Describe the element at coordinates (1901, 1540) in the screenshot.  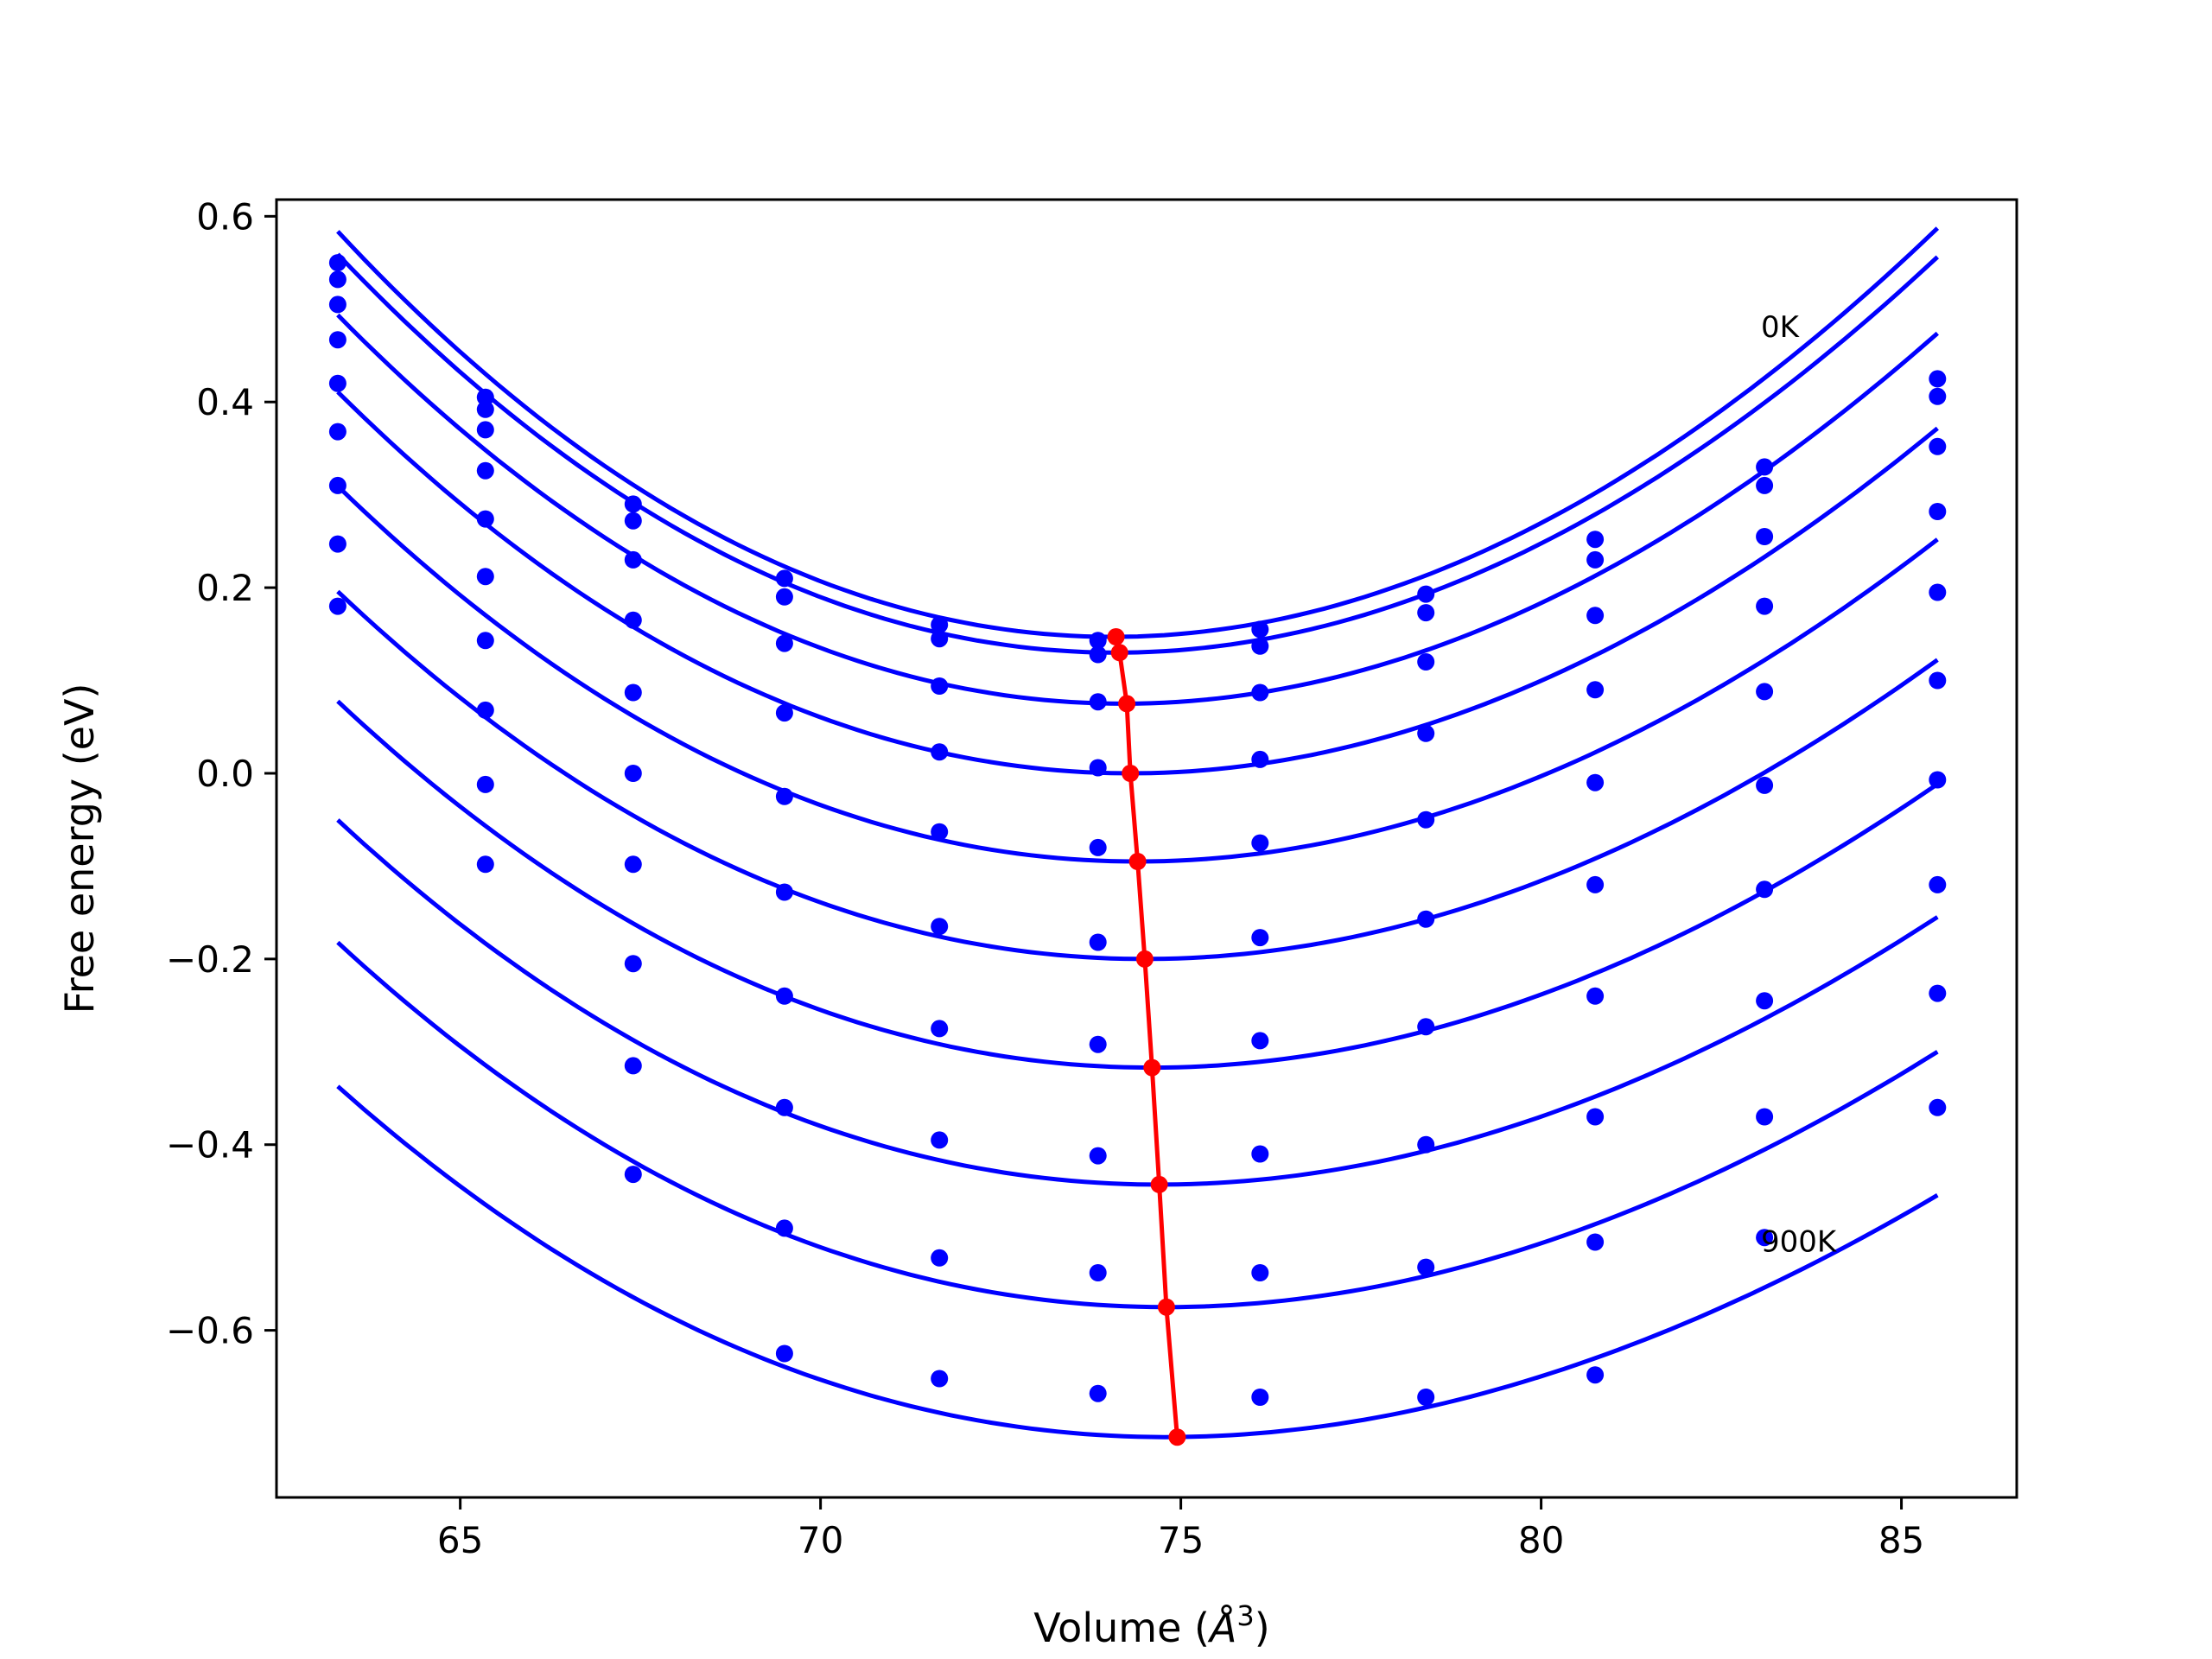
I see `x-tick-label: 85` at that location.